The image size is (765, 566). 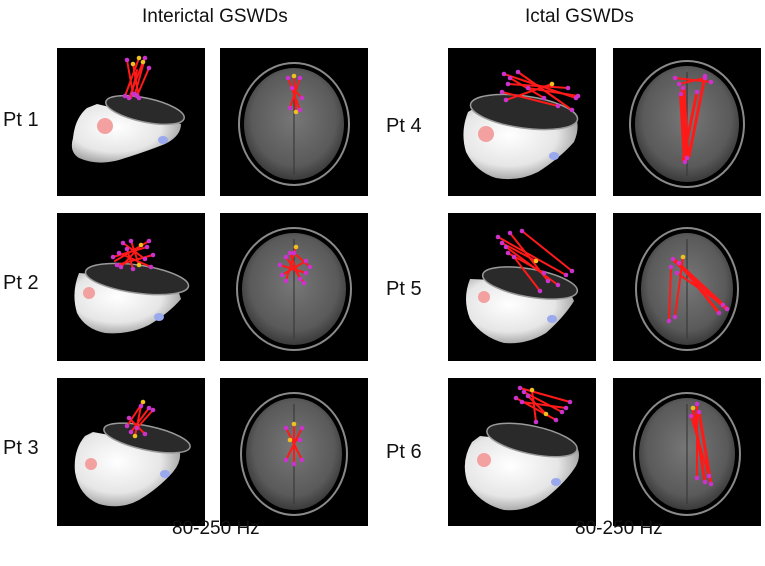 I want to click on pt4-axial-slice-panel, so click(x=687, y=122).